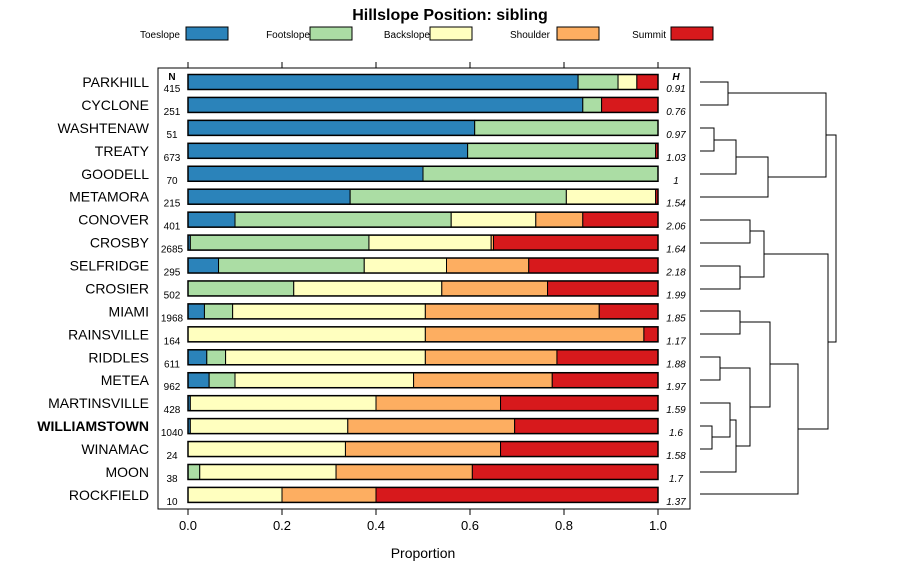 The height and width of the screenshot is (580, 900). Describe the element at coordinates (172, 387) in the screenshot. I see `n-value-metea: 962` at that location.